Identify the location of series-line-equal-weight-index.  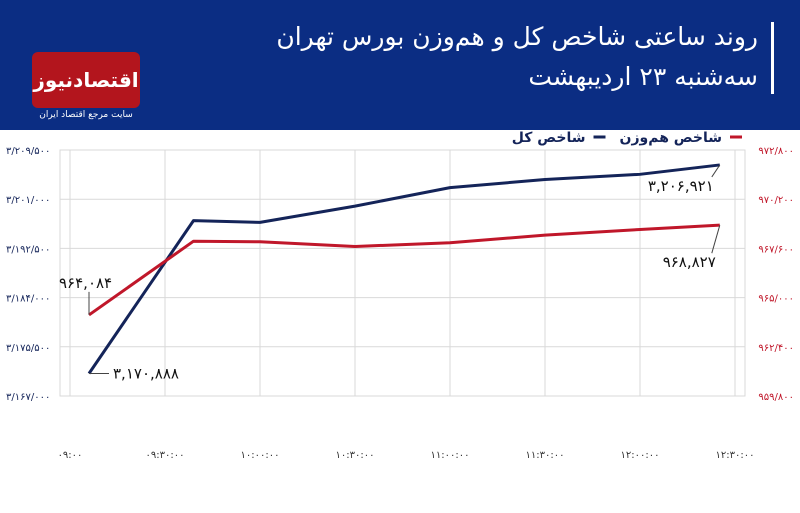
(404, 270).